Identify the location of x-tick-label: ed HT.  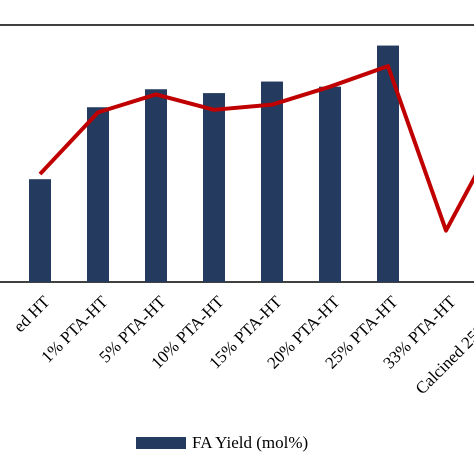
(32, 314).